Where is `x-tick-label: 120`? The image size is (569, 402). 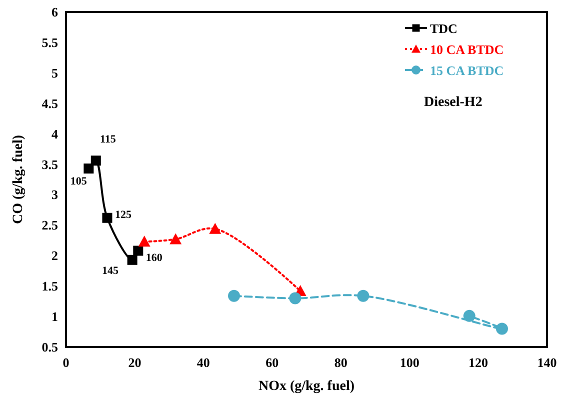 x-tick-label: 120 is located at coordinates (478, 362).